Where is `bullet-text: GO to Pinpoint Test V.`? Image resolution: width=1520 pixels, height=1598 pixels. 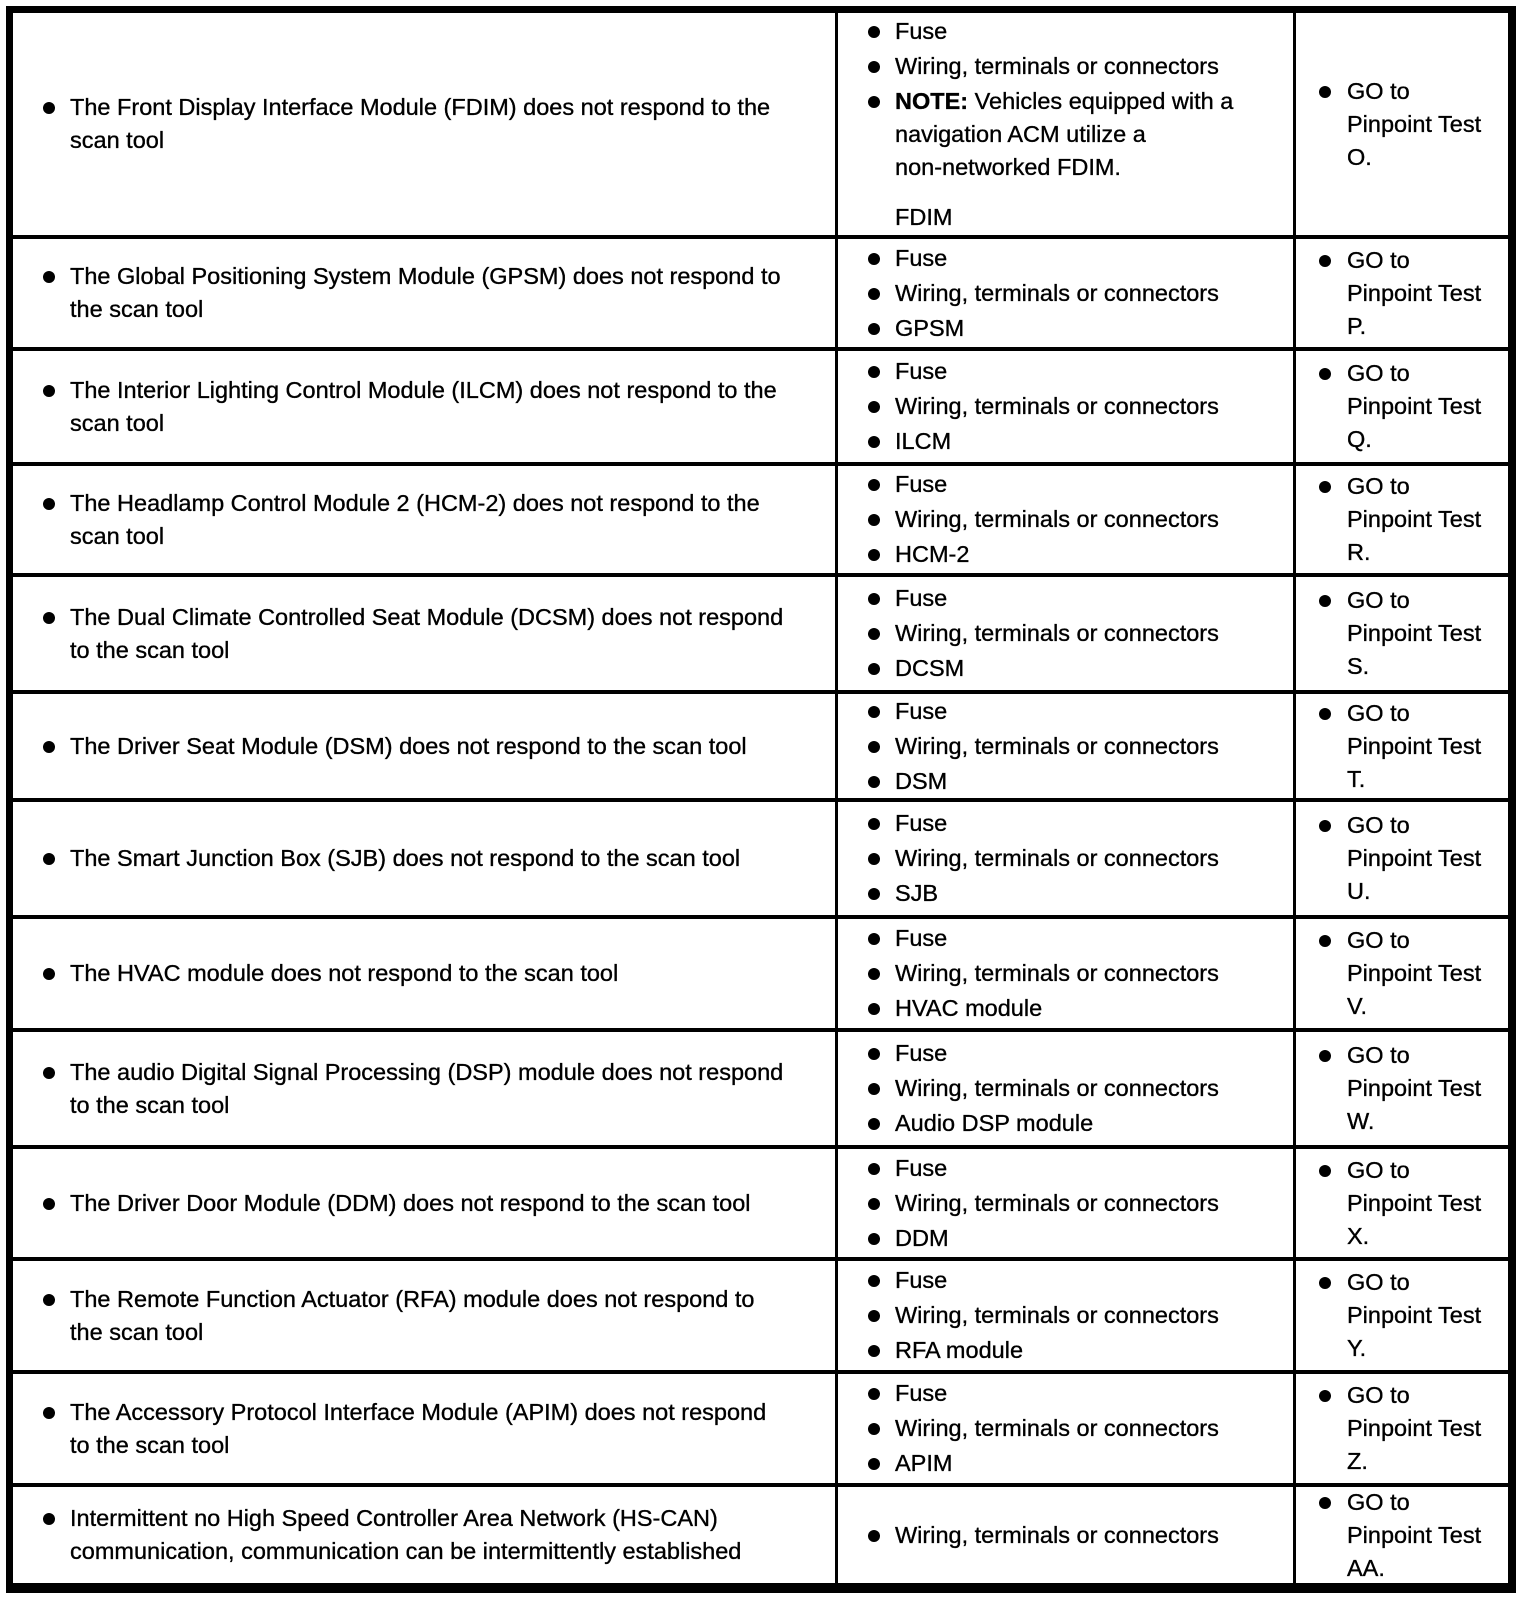 bullet-text: GO to Pinpoint Test V. is located at coordinates (1414, 973).